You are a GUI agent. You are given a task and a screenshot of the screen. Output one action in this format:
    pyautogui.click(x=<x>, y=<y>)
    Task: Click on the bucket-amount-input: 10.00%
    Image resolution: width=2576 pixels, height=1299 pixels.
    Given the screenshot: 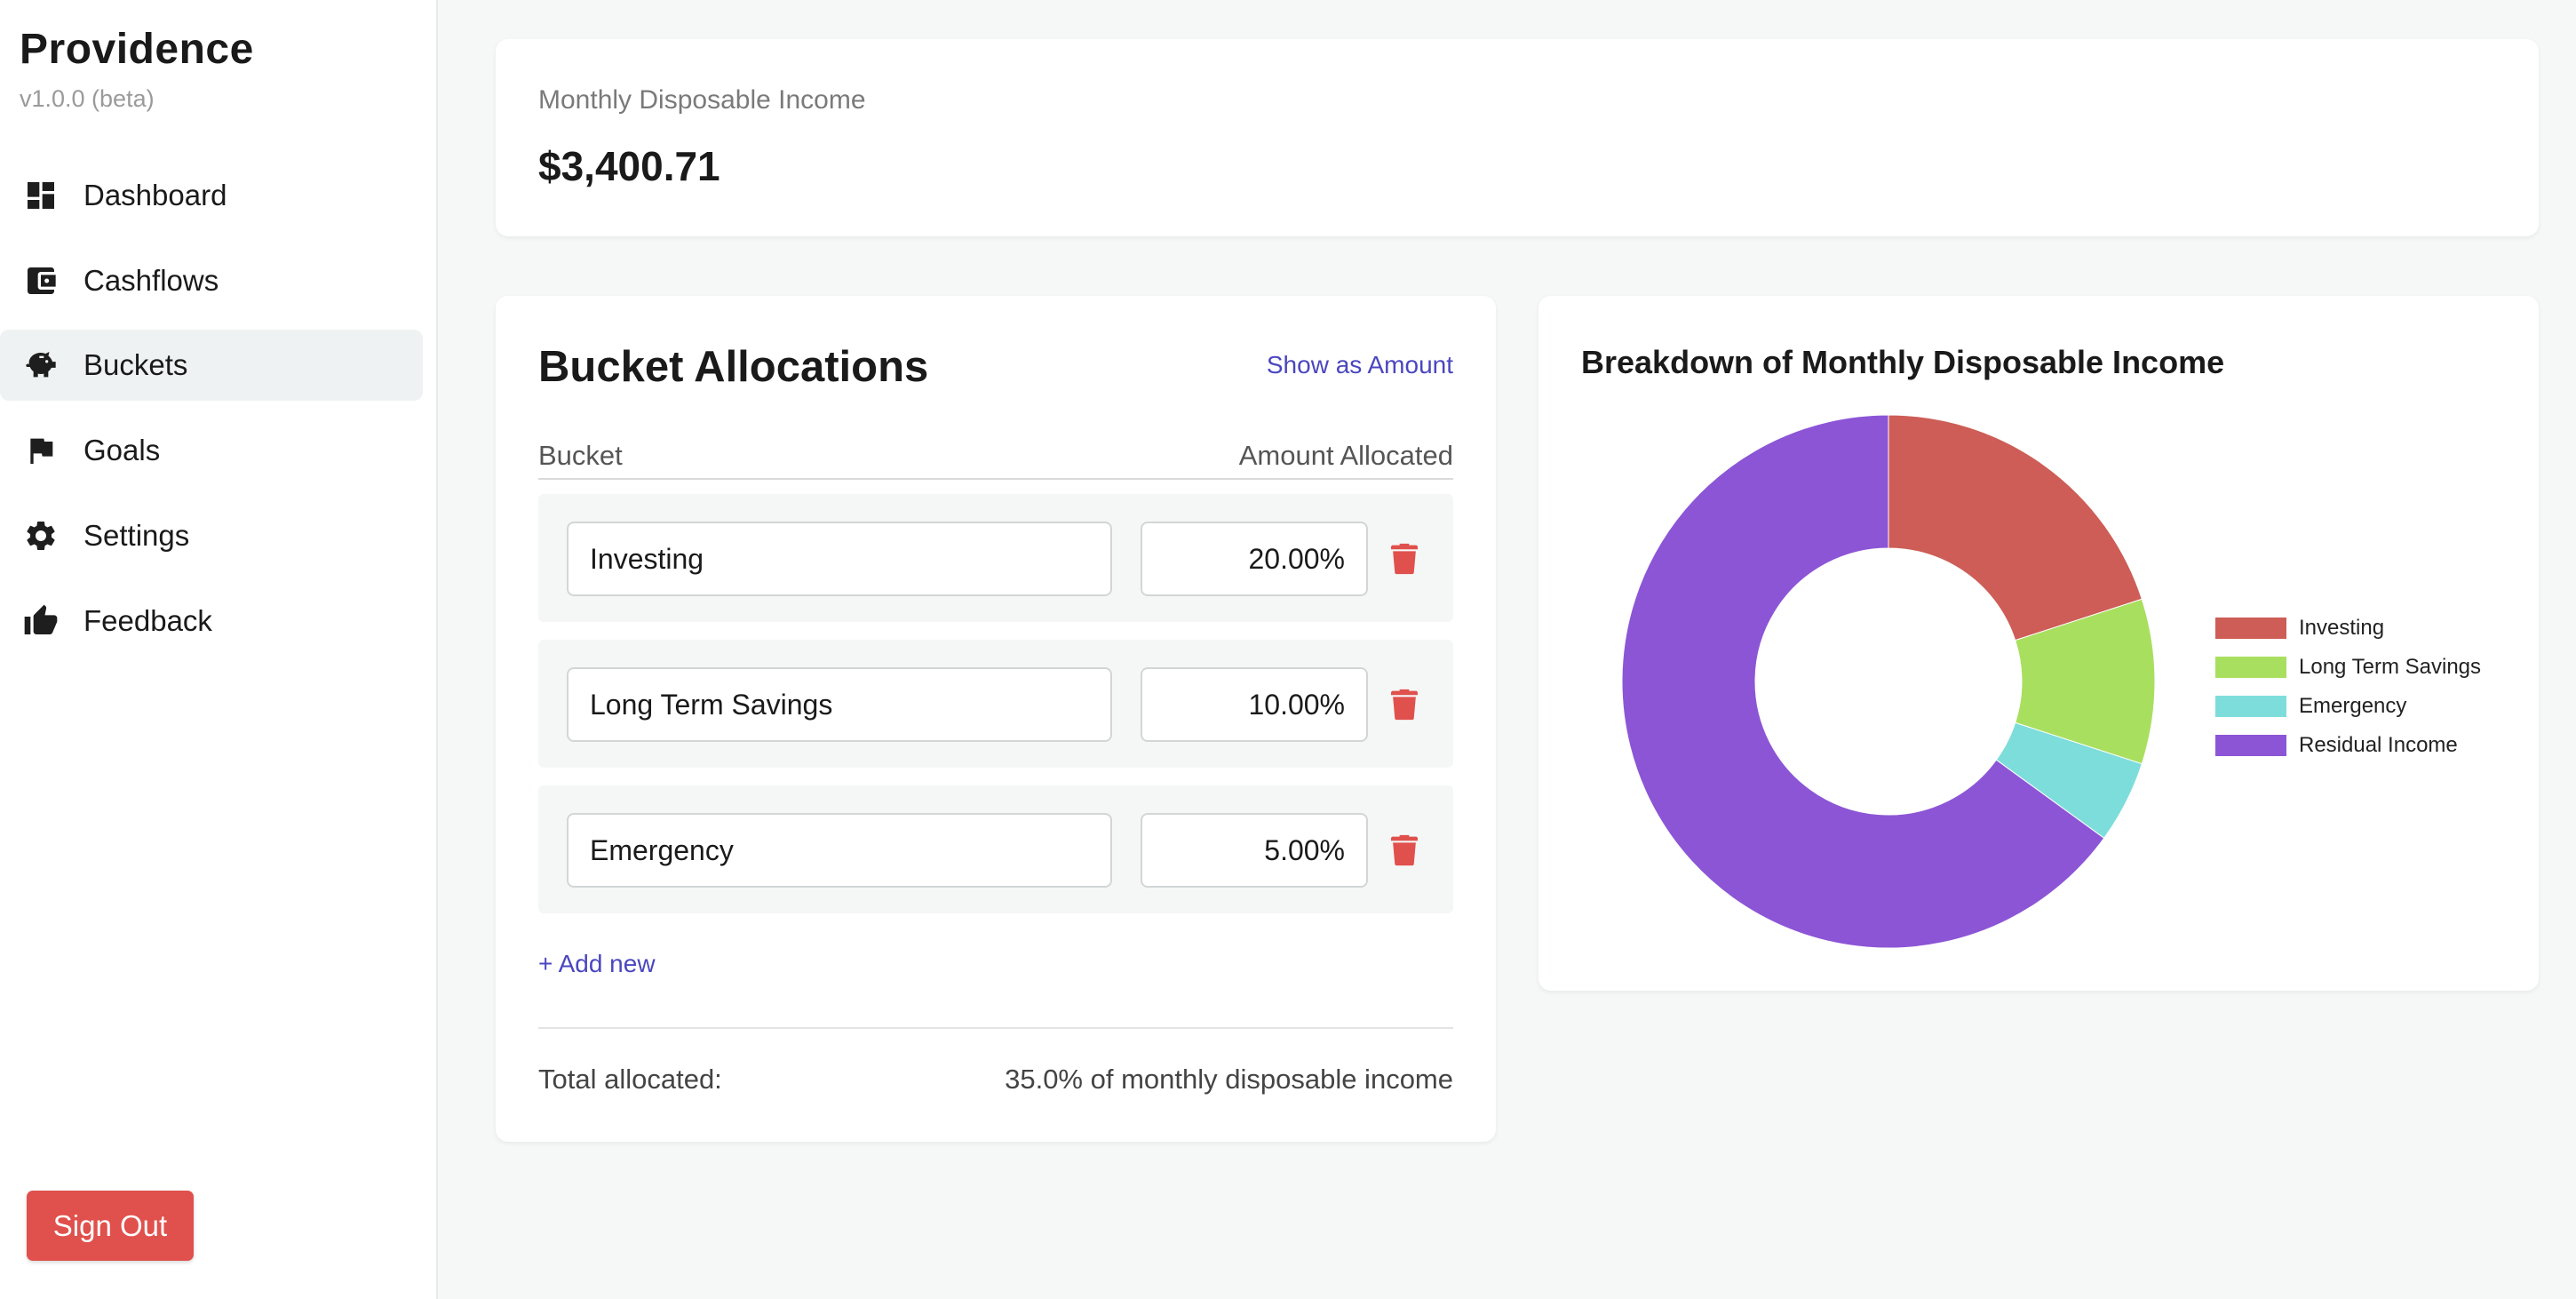 What is the action you would take?
    pyautogui.click(x=1254, y=704)
    